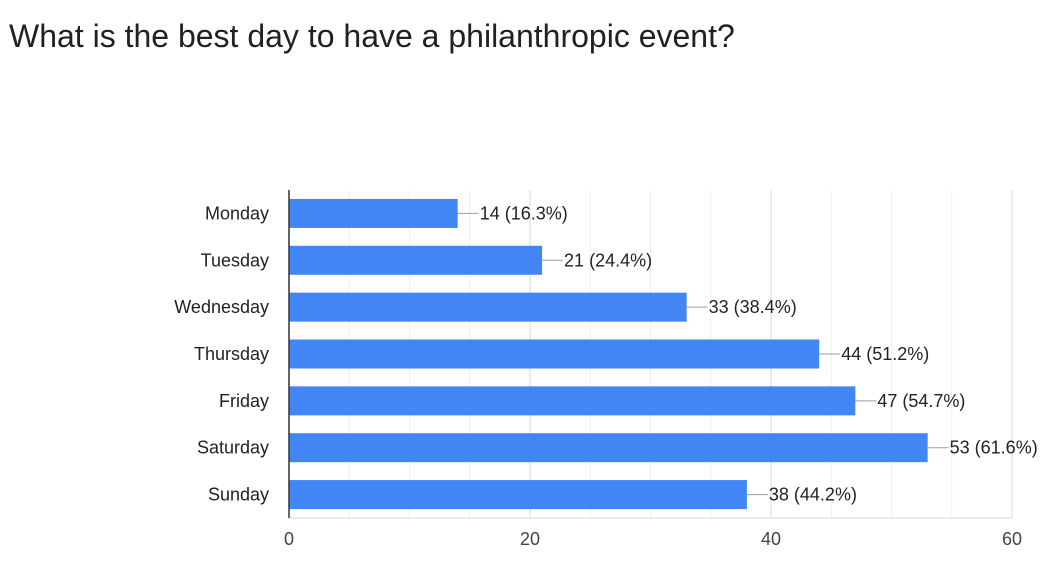  Describe the element at coordinates (488, 307) in the screenshot. I see `bar-wednesday` at that location.